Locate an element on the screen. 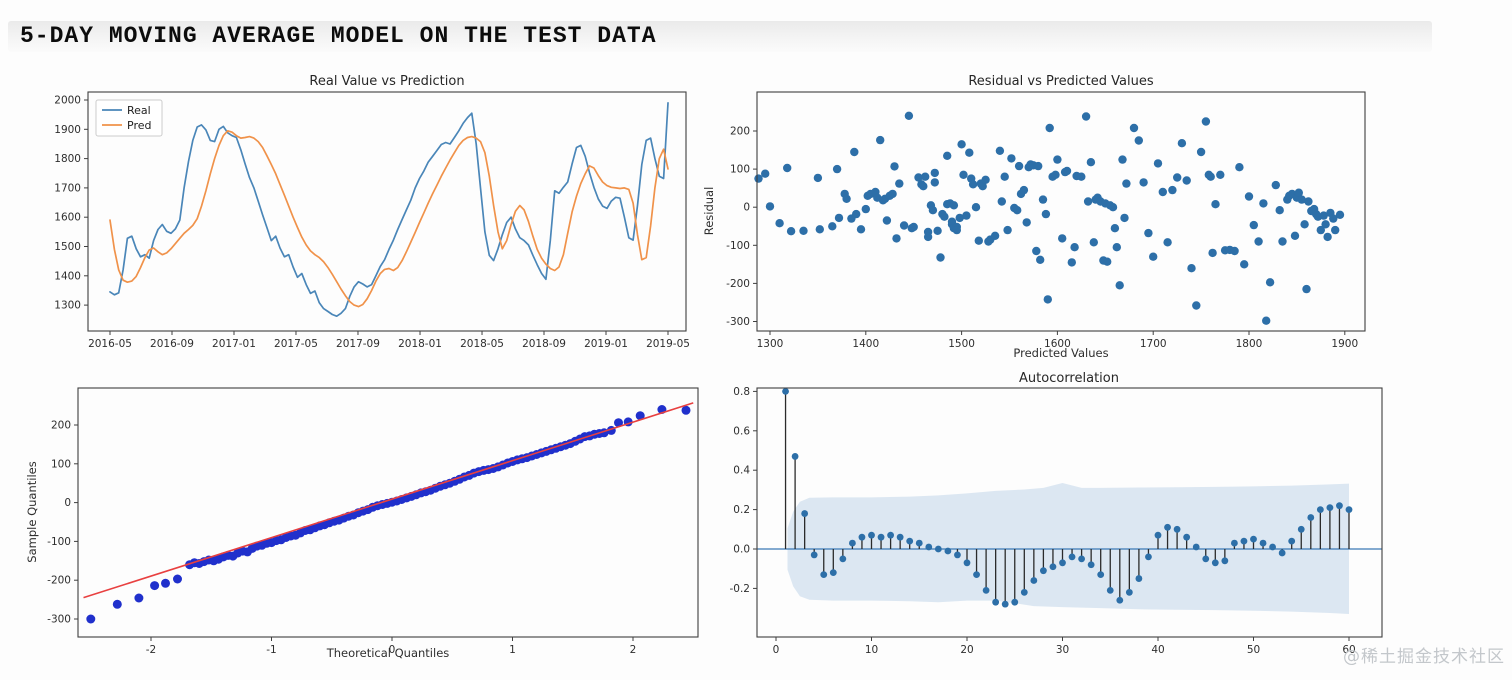 Image resolution: width=1512 pixels, height=680 pixels. y-tick-label: 1500 is located at coordinates (67, 247).